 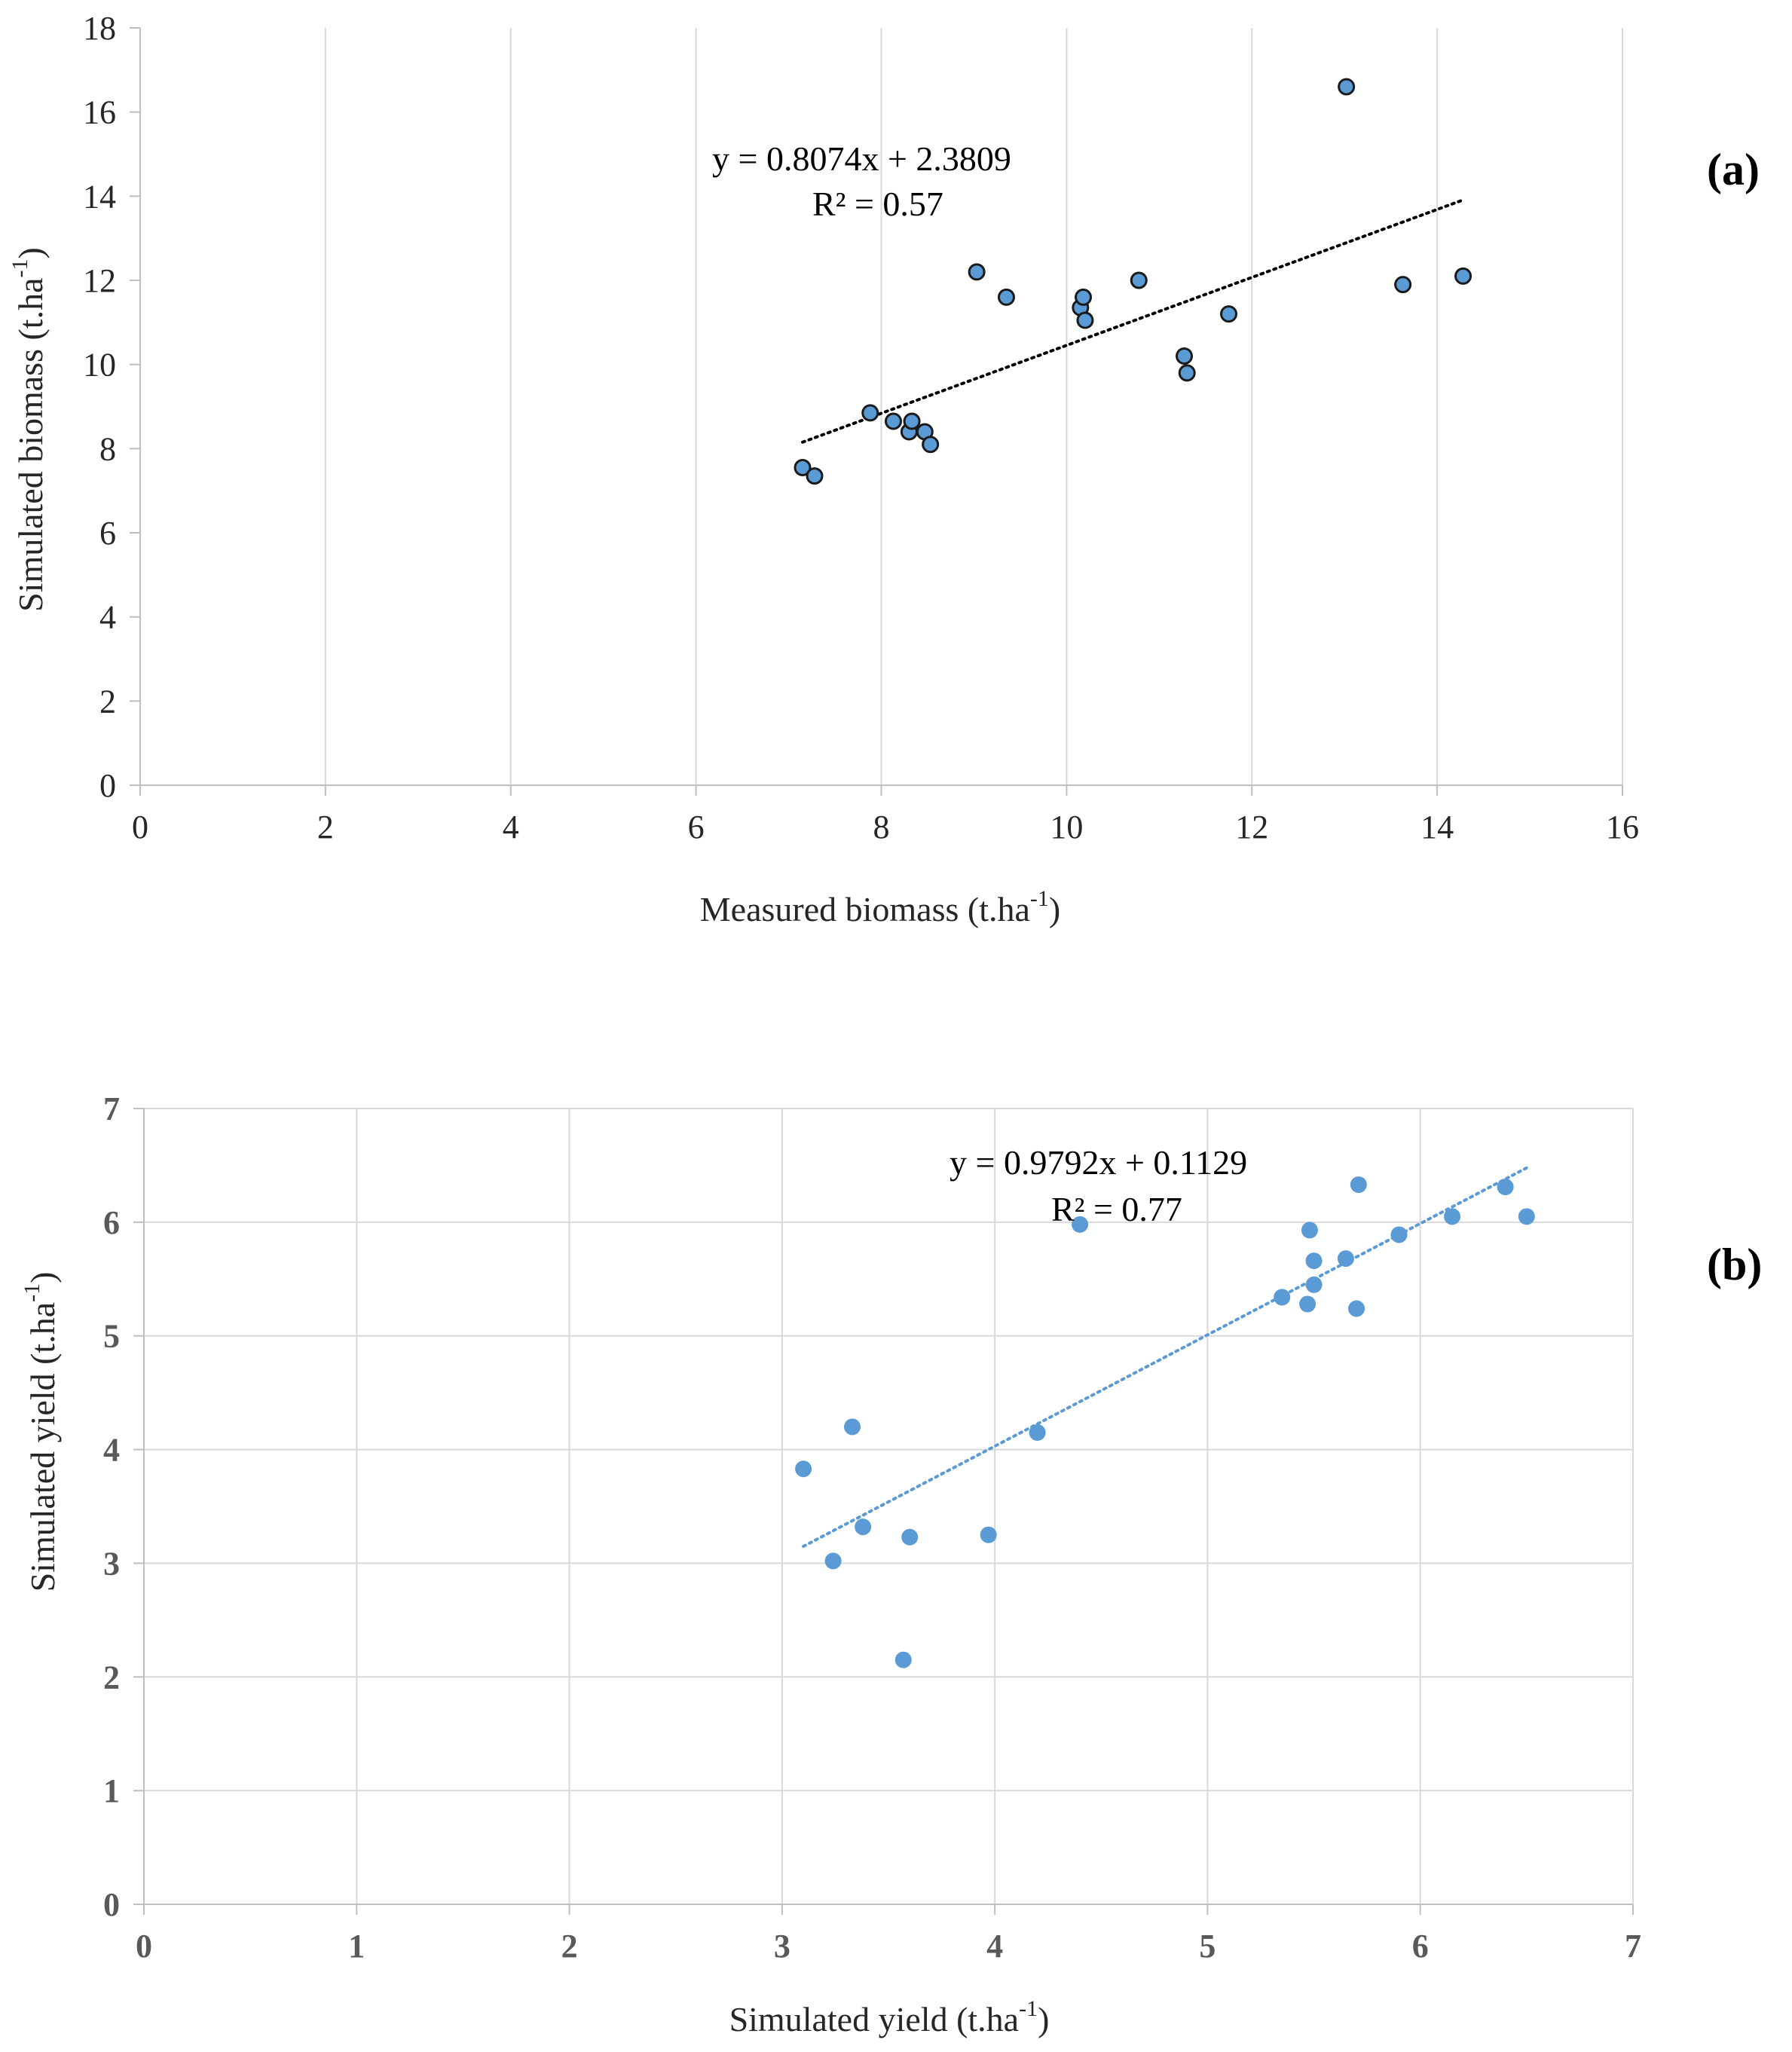 I want to click on chart-b-xtick-label-0: 0, so click(x=144, y=1947).